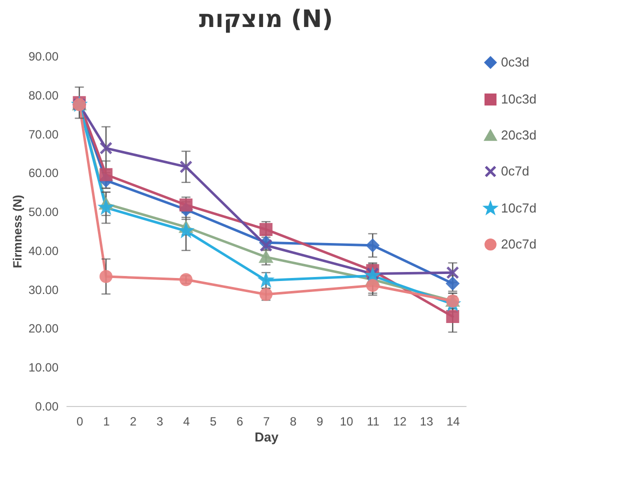  I want to click on y-tick-label: 10.00, so click(43, 367).